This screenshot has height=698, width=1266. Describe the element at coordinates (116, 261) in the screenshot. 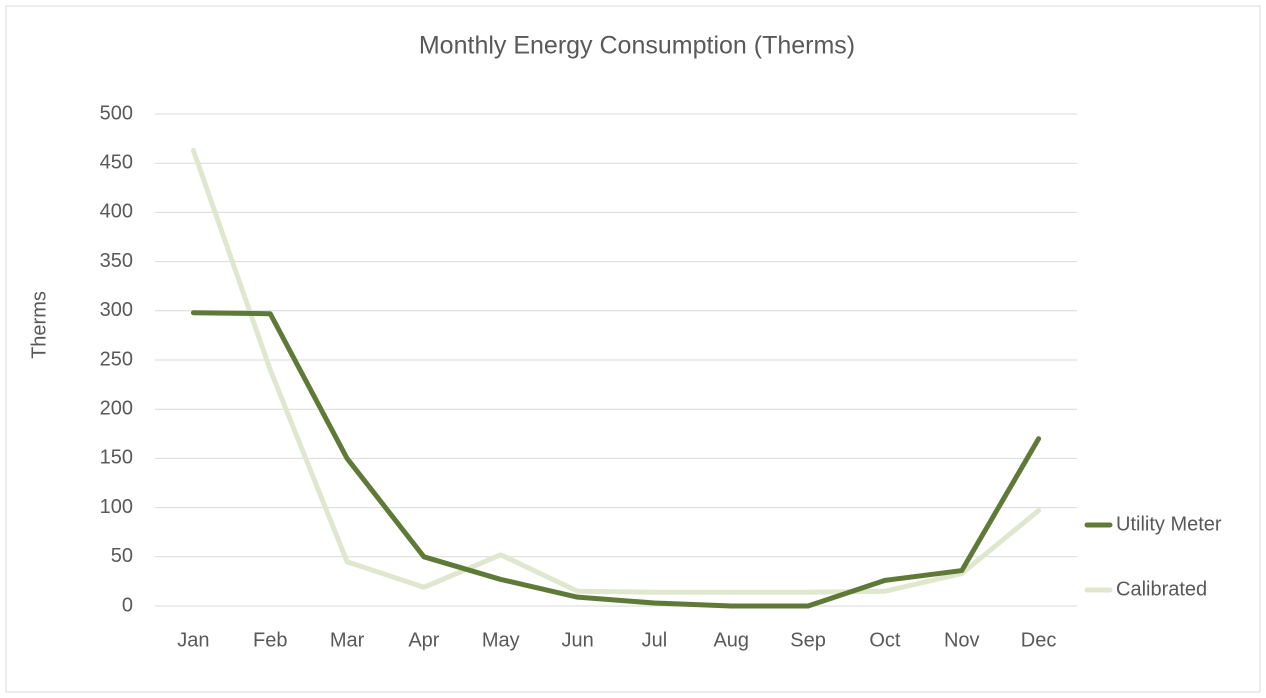

I see `y-tick-label: 350` at that location.